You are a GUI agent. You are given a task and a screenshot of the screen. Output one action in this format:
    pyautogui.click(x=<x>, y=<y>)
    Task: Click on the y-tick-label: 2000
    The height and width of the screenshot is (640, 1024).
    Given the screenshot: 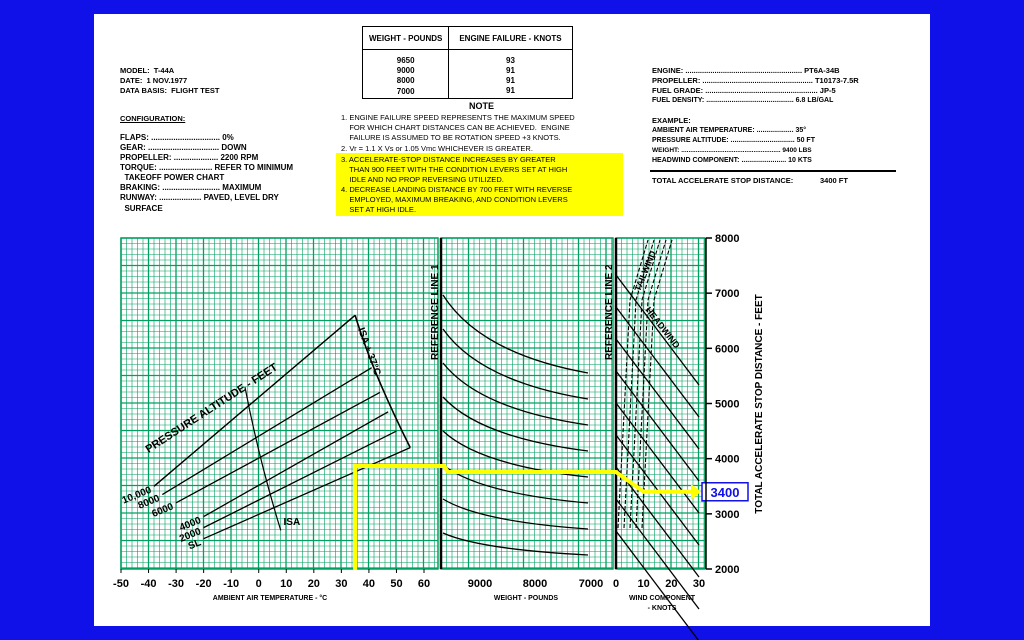 What is the action you would take?
    pyautogui.click(x=727, y=570)
    